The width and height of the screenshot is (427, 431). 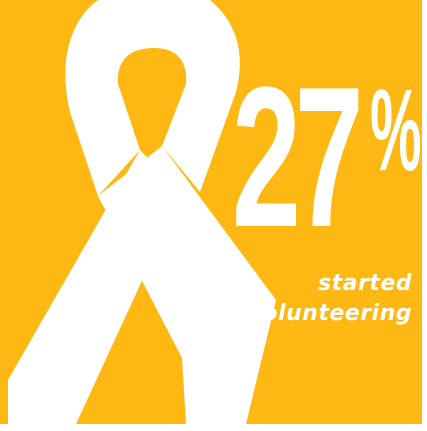 What do you see at coordinates (396, 130) in the screenshot?
I see `stat-unit: %` at bounding box center [396, 130].